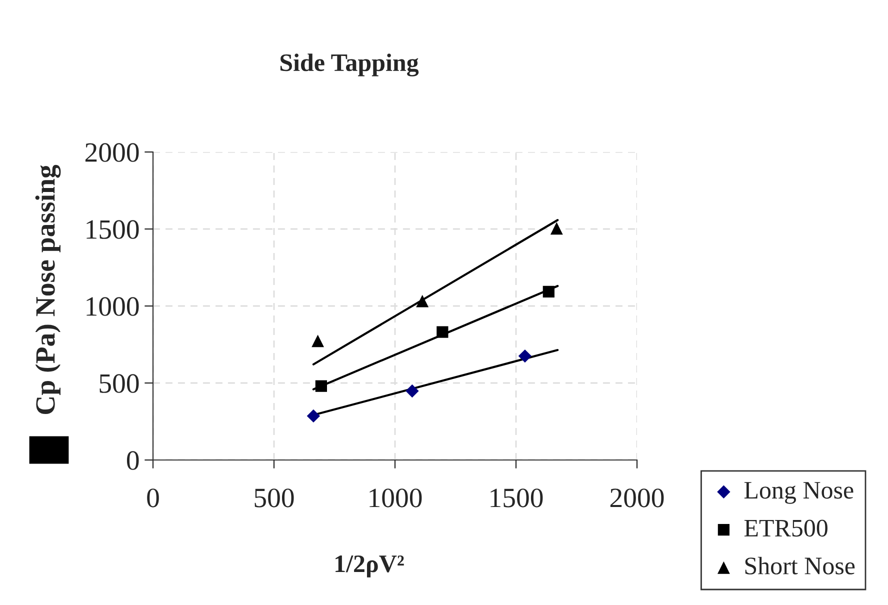  I want to click on x-tick-label: 2000, so click(637, 498).